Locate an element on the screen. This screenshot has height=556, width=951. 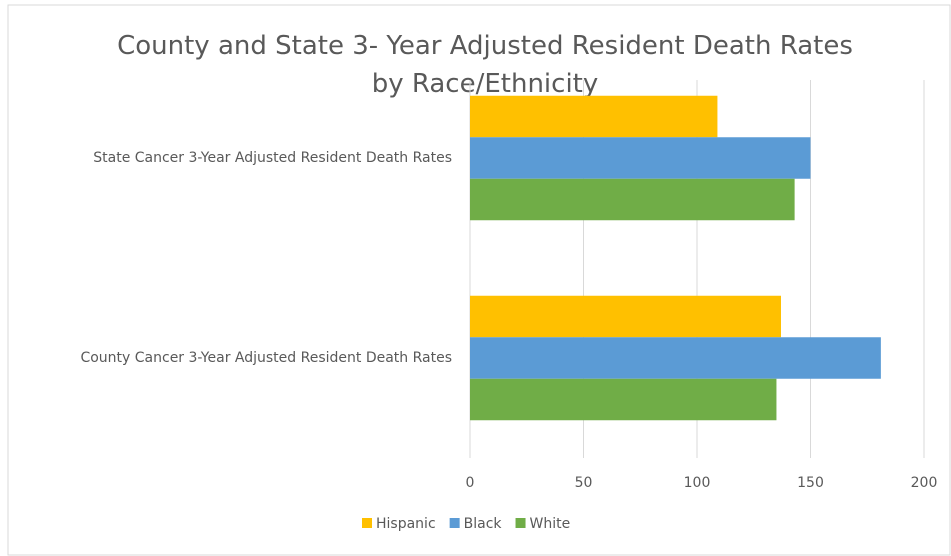
x-tick-label: 0 is located at coordinates (470, 483).